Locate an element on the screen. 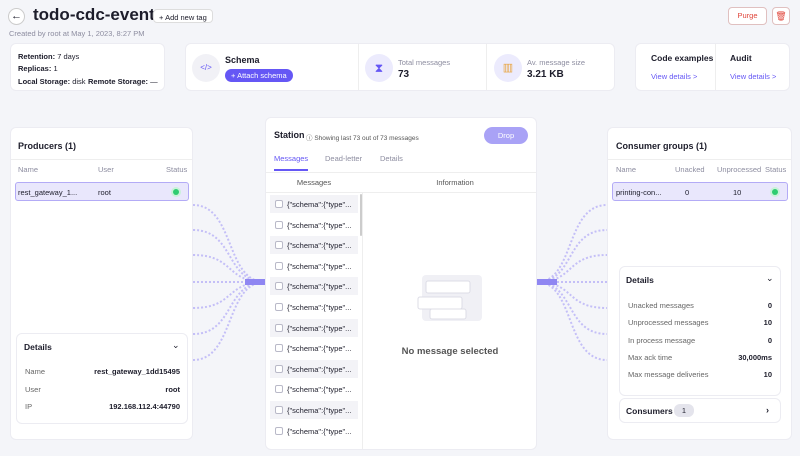 This screenshot has height=456, width=800. avg-size-value: 3.21 KB is located at coordinates (545, 74).